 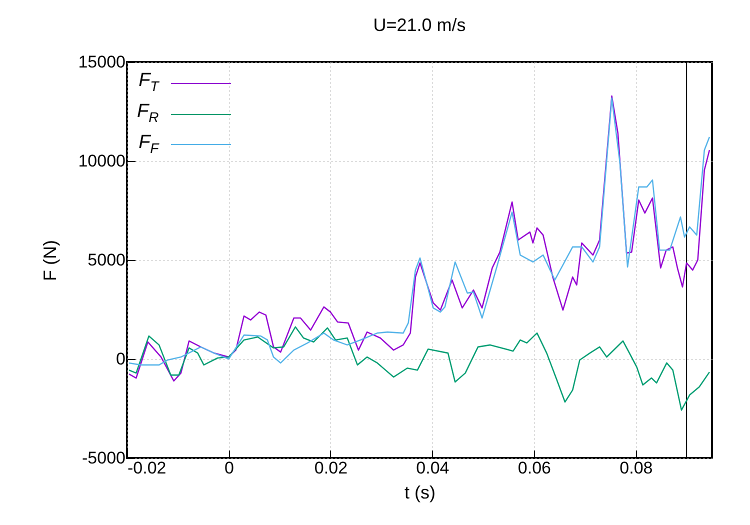 I want to click on x-tick-label: 0.04, so click(x=433, y=468).